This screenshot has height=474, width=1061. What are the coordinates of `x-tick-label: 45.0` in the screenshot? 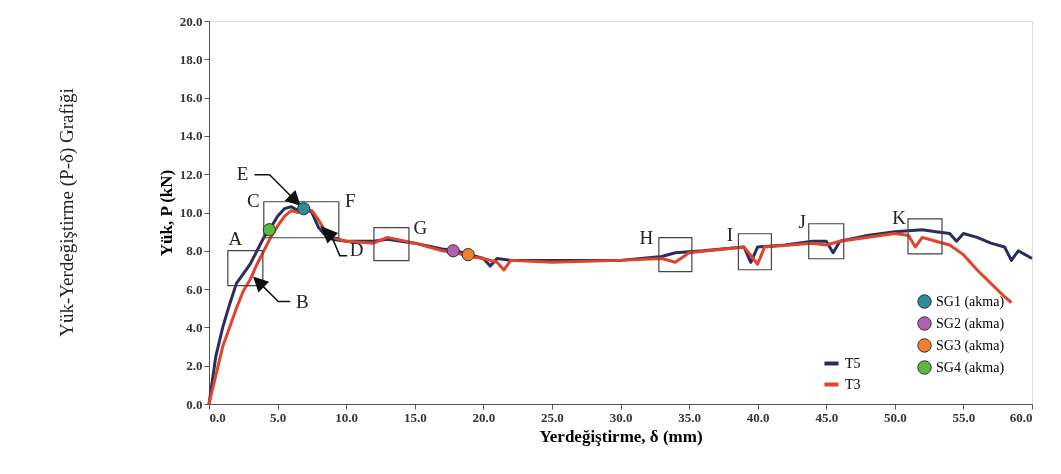 It's located at (827, 417).